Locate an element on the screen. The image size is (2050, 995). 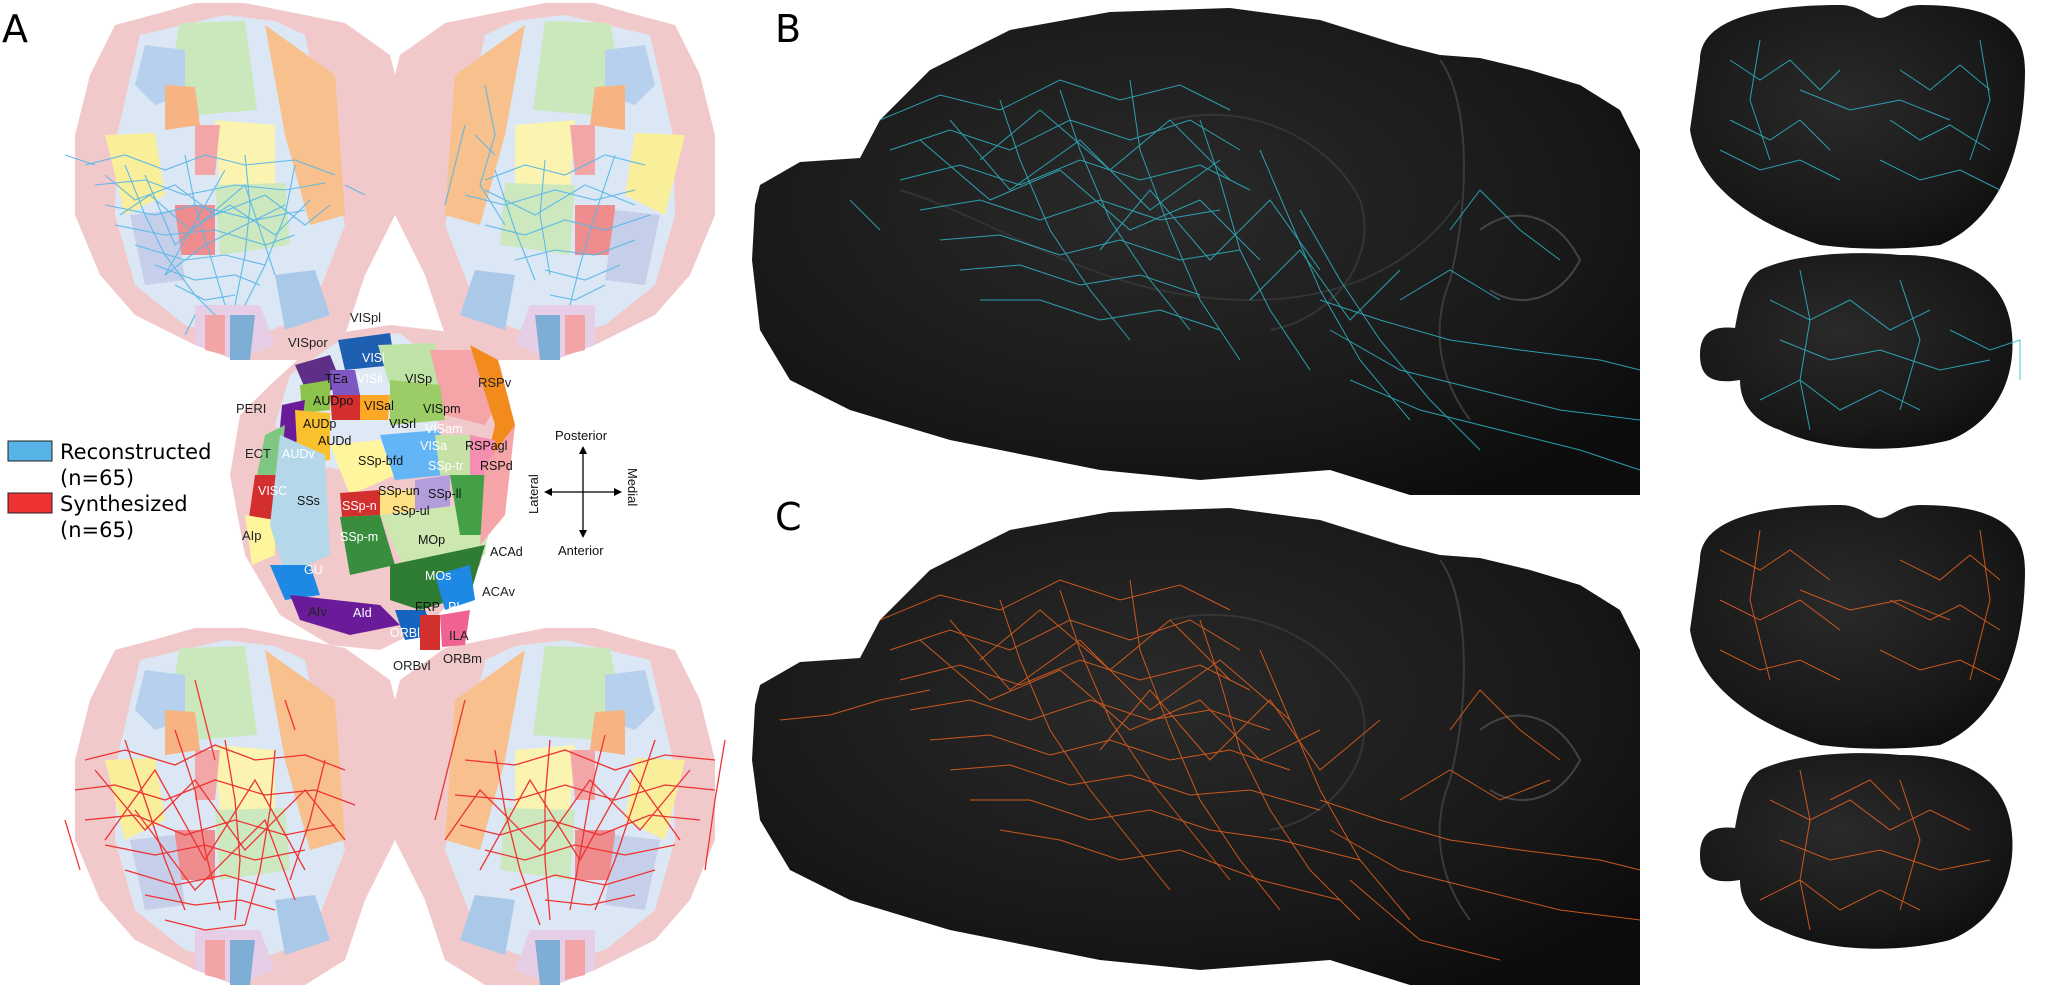
flatmap-reconstructed-right is located at coordinates (550, 181).